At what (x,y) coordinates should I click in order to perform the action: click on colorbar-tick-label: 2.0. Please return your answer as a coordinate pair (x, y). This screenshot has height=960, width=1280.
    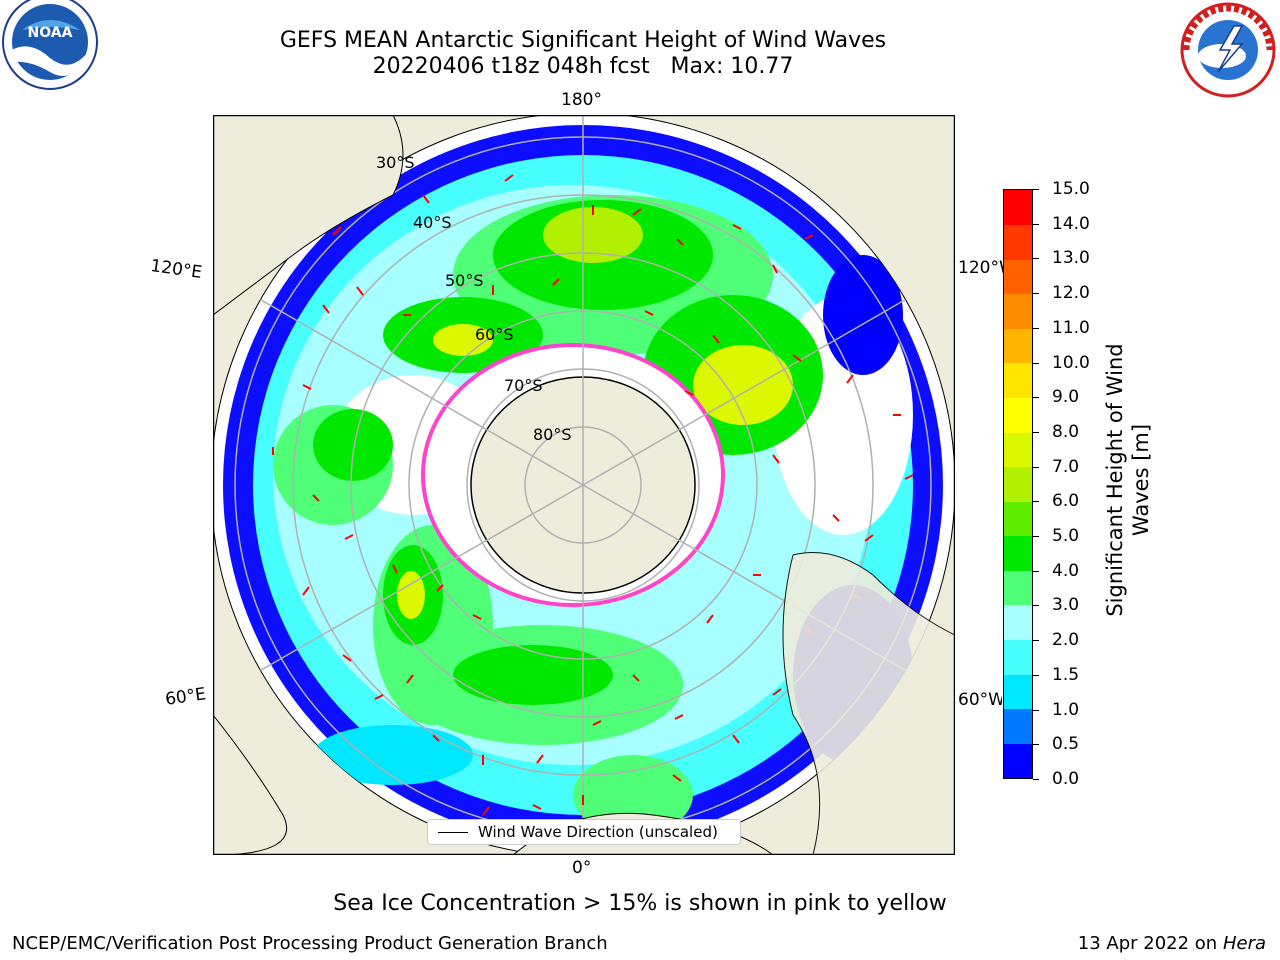
    Looking at the image, I should click on (1066, 640).